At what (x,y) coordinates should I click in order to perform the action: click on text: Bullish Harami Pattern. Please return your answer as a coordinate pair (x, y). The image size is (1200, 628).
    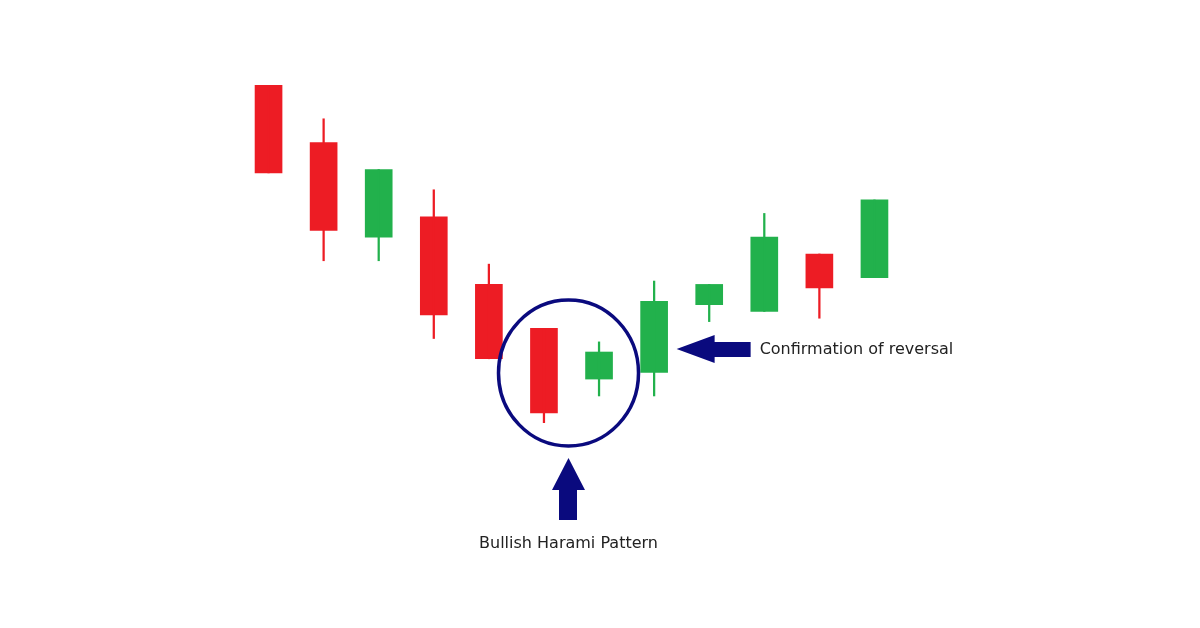
    Looking at the image, I should click on (568, 543).